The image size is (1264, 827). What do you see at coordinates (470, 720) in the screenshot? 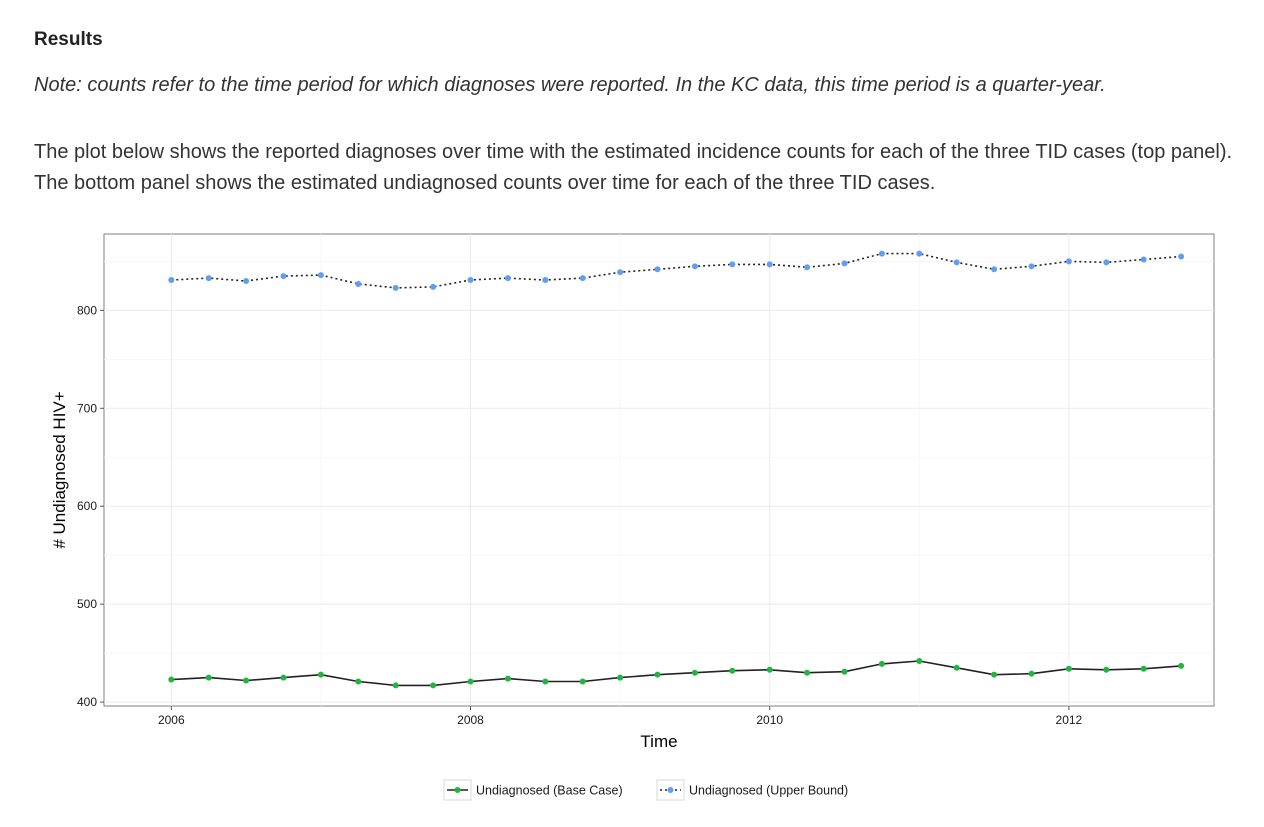
I see `x-tick-label: 2008` at bounding box center [470, 720].